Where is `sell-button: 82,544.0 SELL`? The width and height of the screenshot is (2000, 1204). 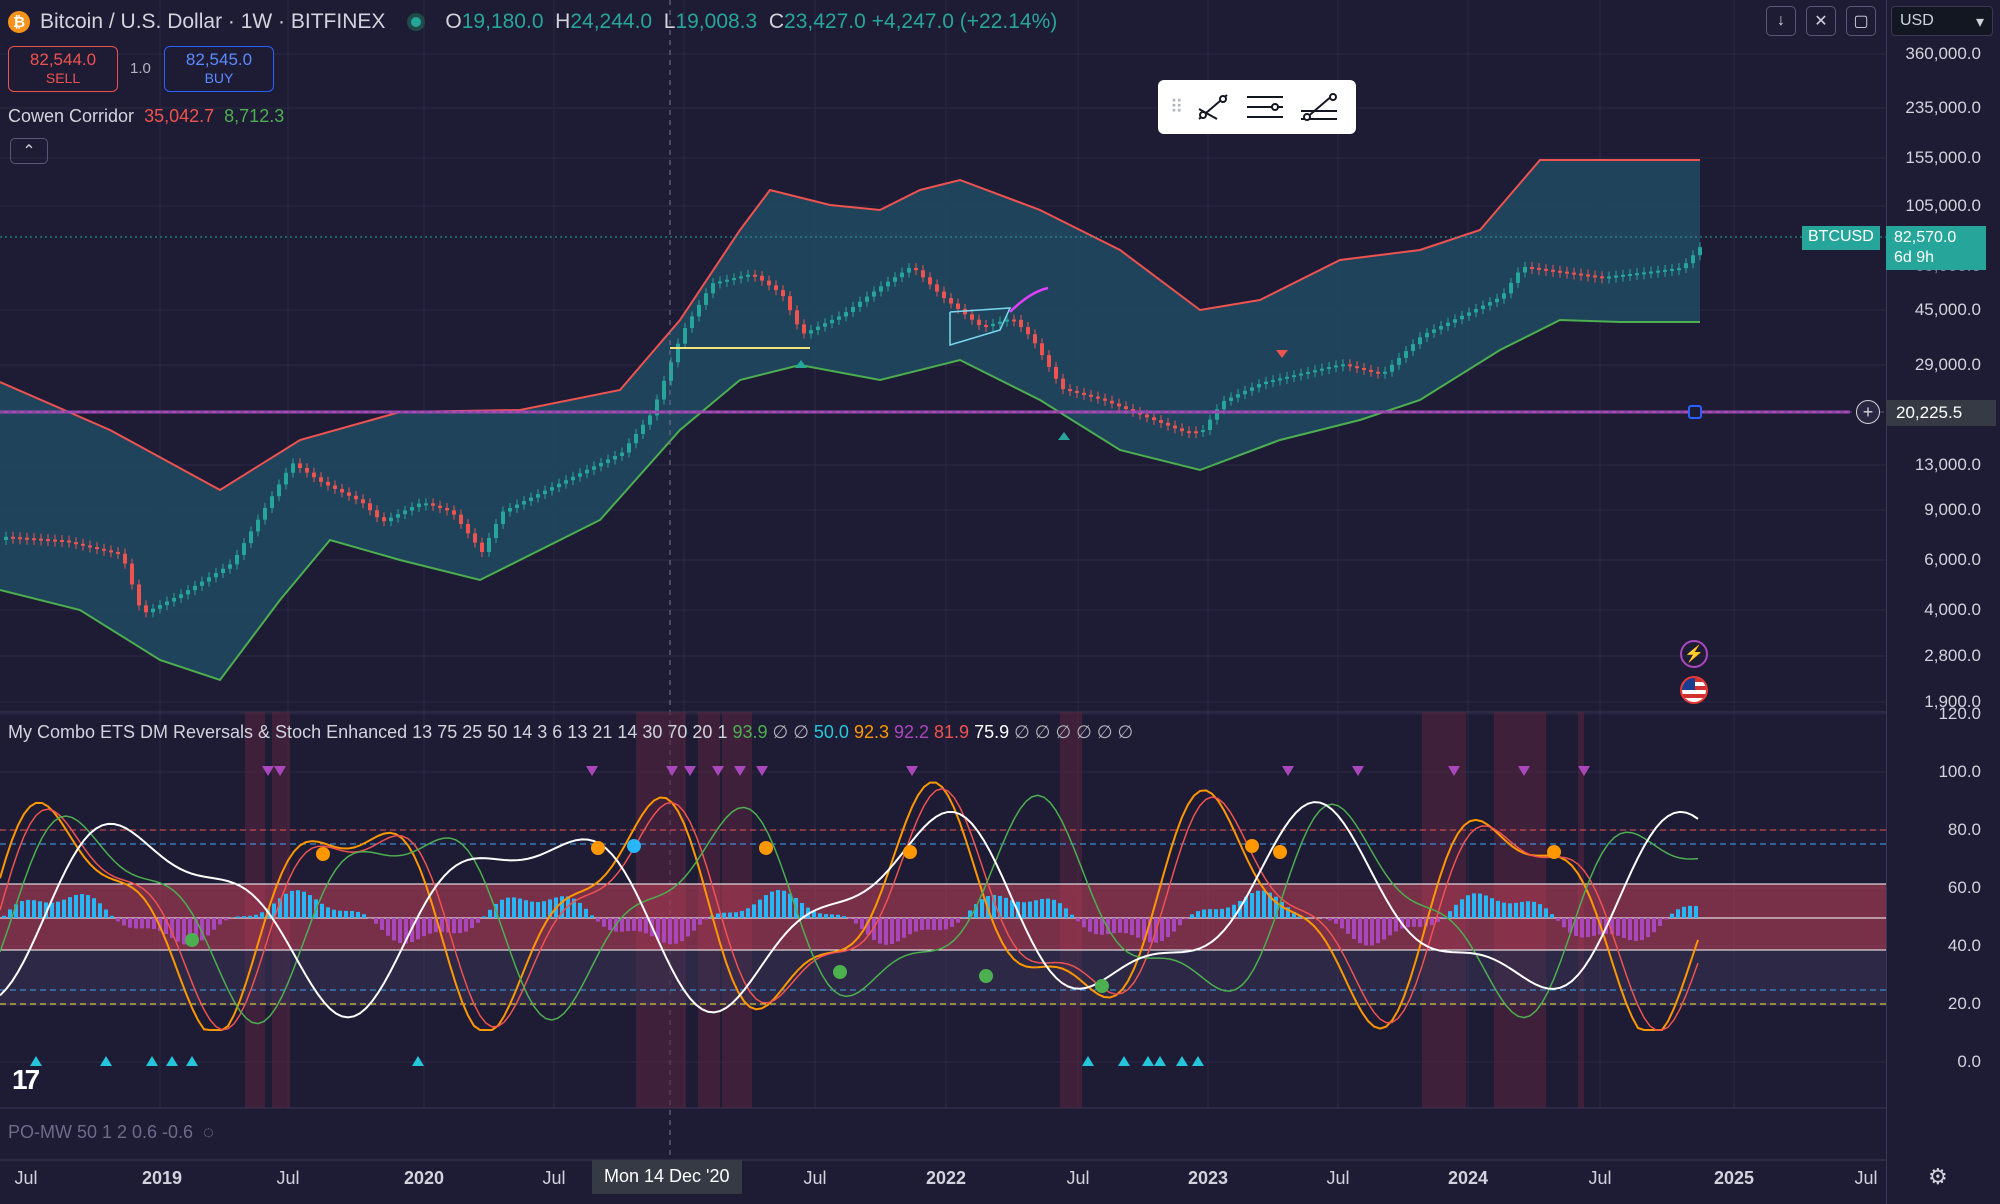
sell-button: 82,544.0 SELL is located at coordinates (63, 69).